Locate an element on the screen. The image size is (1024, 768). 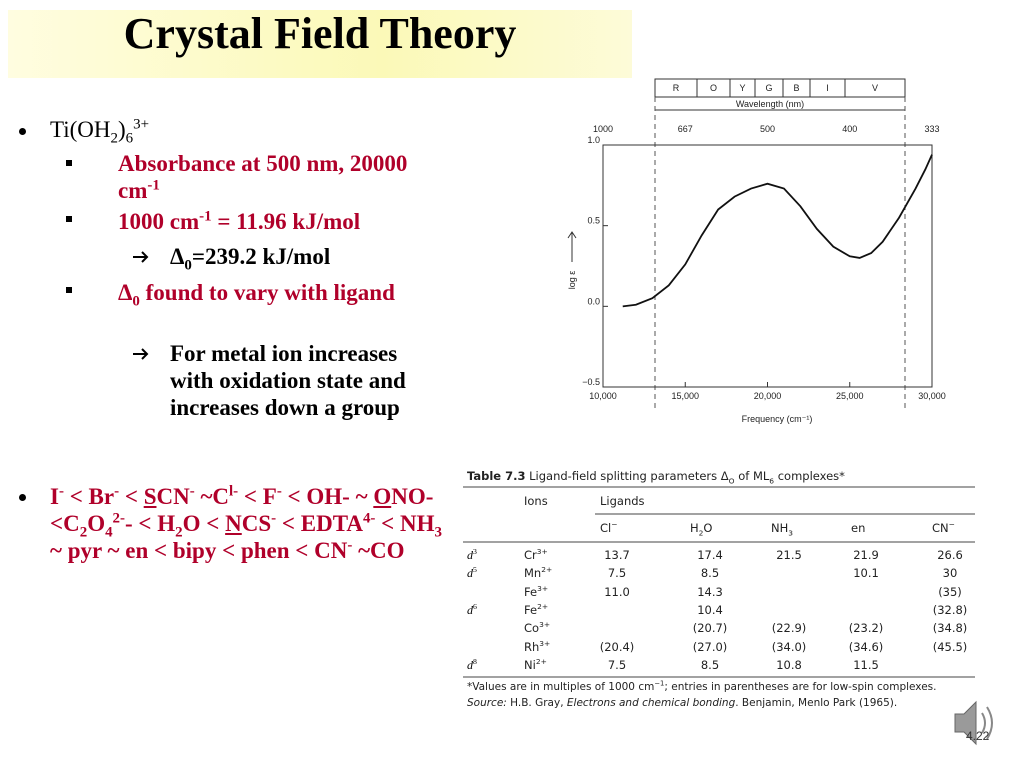
text-run: H is located at coordinates (694, 528).